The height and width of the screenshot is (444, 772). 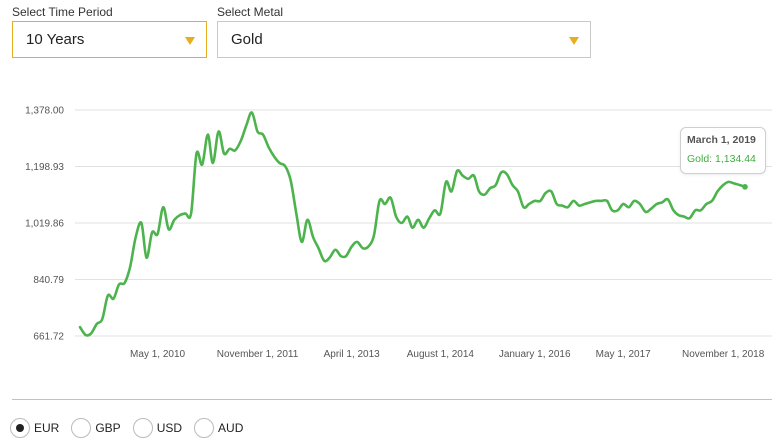 What do you see at coordinates (44, 111) in the screenshot?
I see `y-tick-label: 1,378.00` at bounding box center [44, 111].